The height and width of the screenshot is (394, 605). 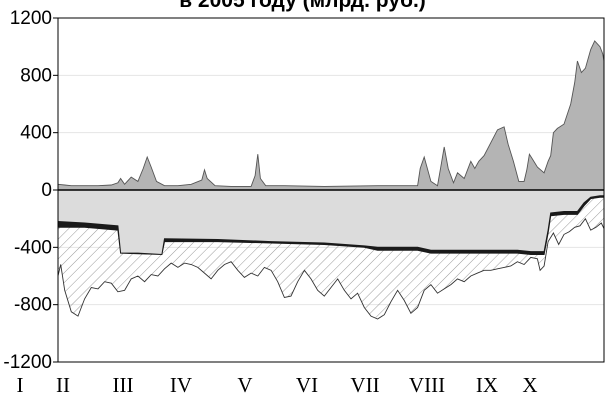 What do you see at coordinates (364, 383) in the screenshot?
I see `x-tick-label: VII` at bounding box center [364, 383].